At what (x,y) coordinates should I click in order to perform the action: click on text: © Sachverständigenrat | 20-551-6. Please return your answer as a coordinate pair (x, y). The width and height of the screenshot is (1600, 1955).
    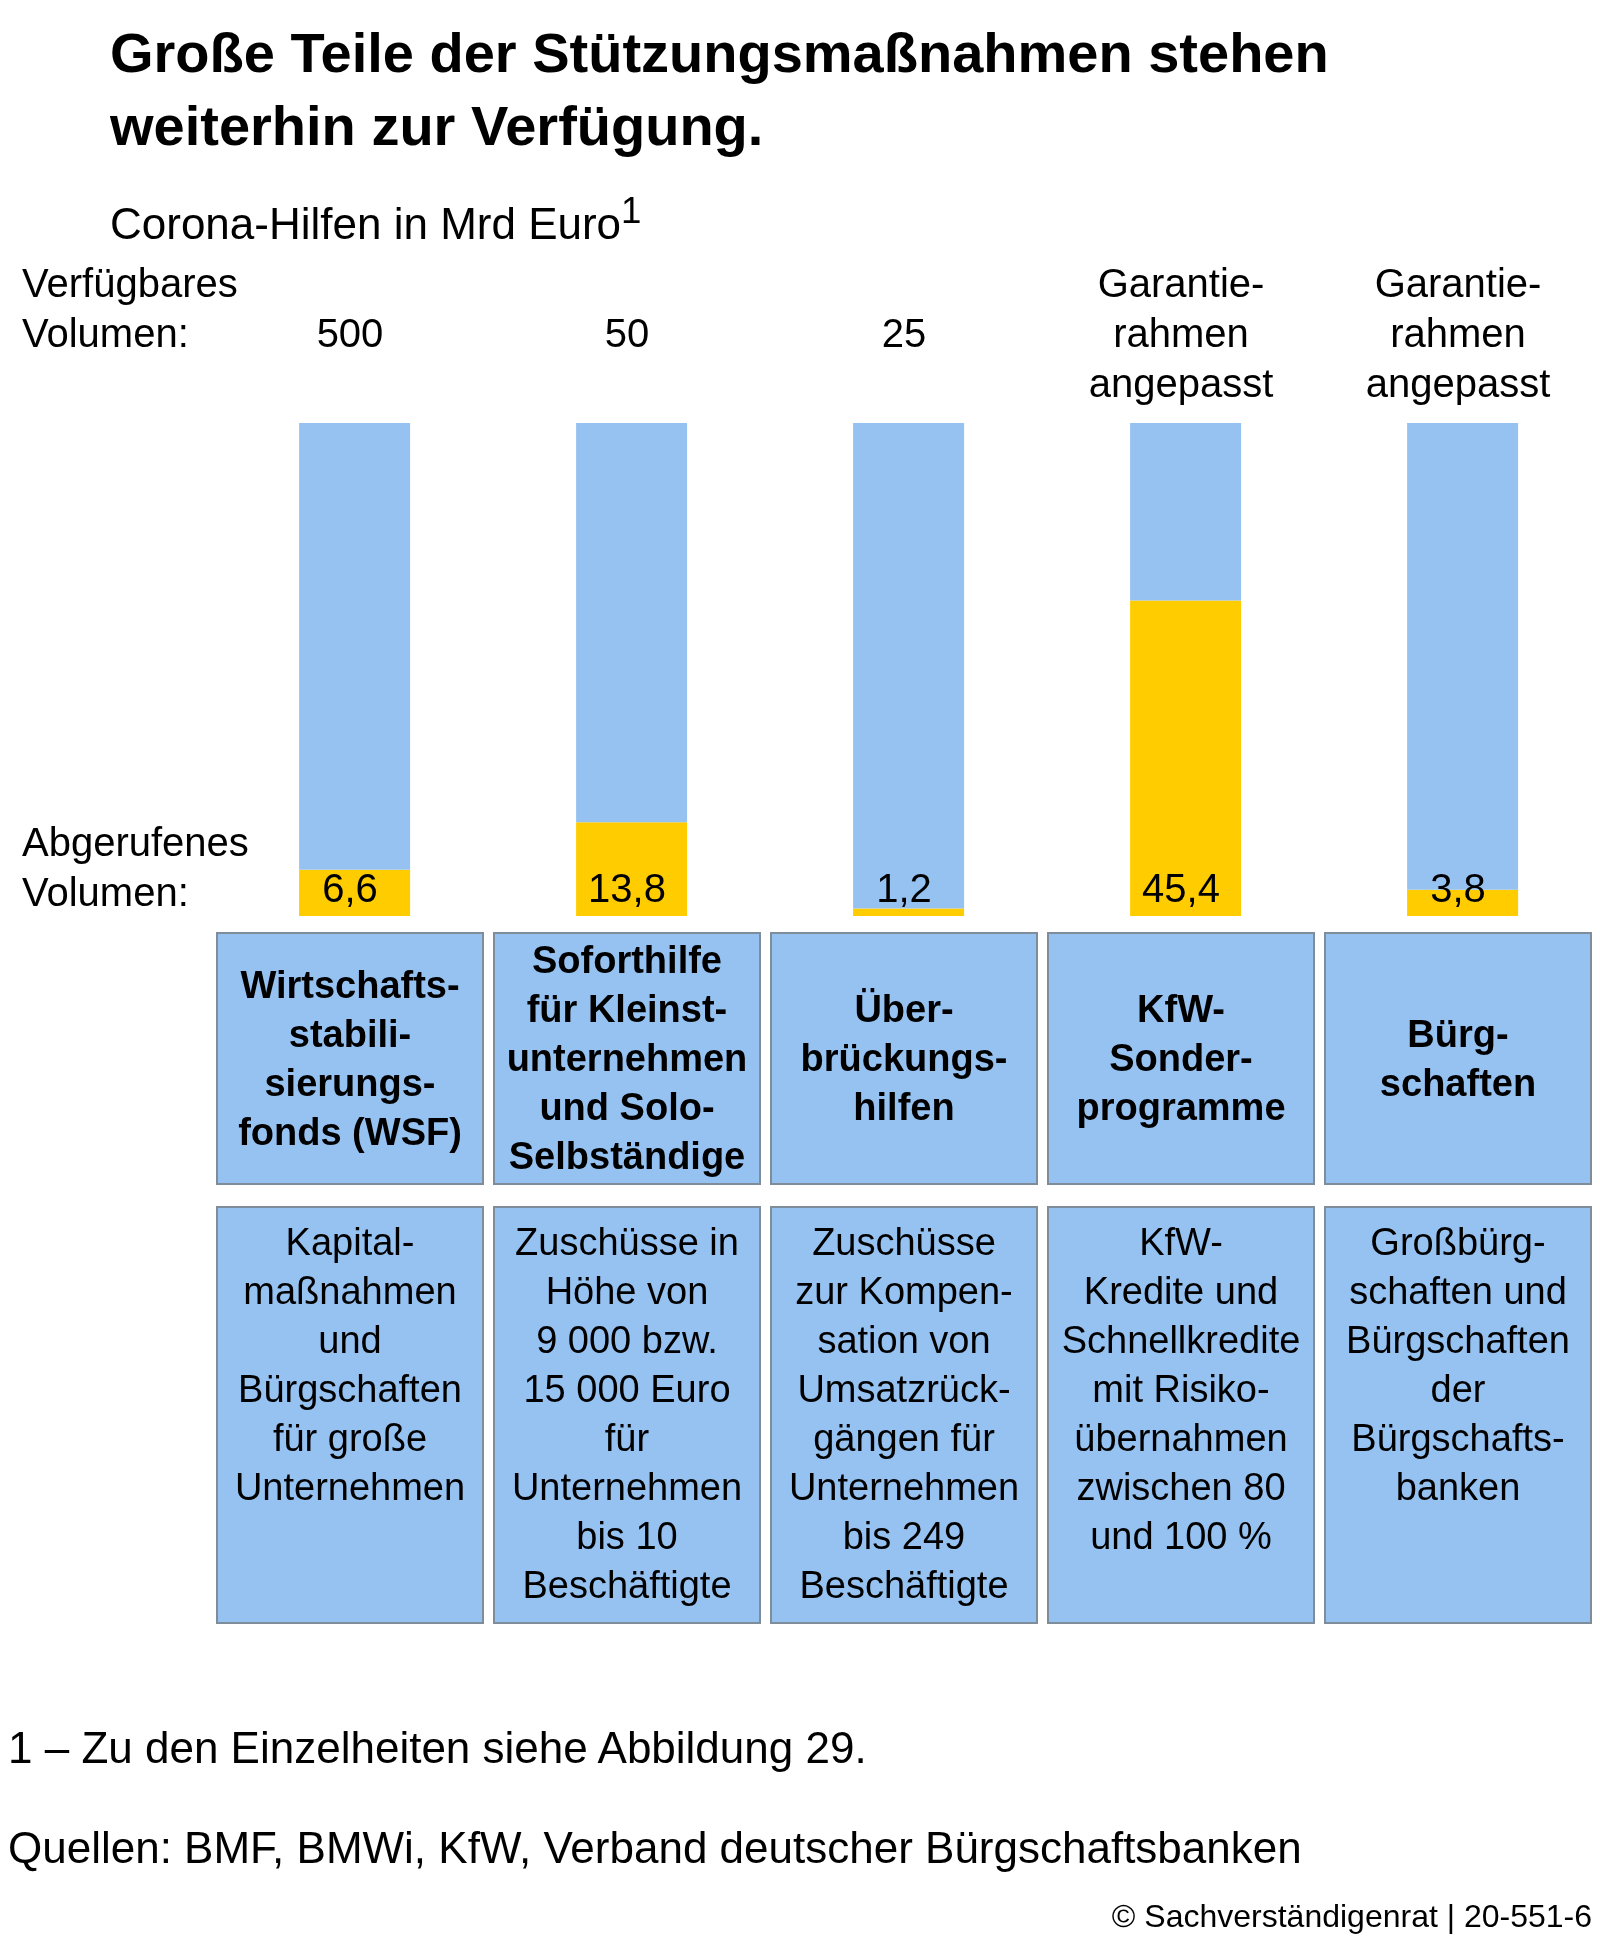
    Looking at the image, I should click on (1351, 1916).